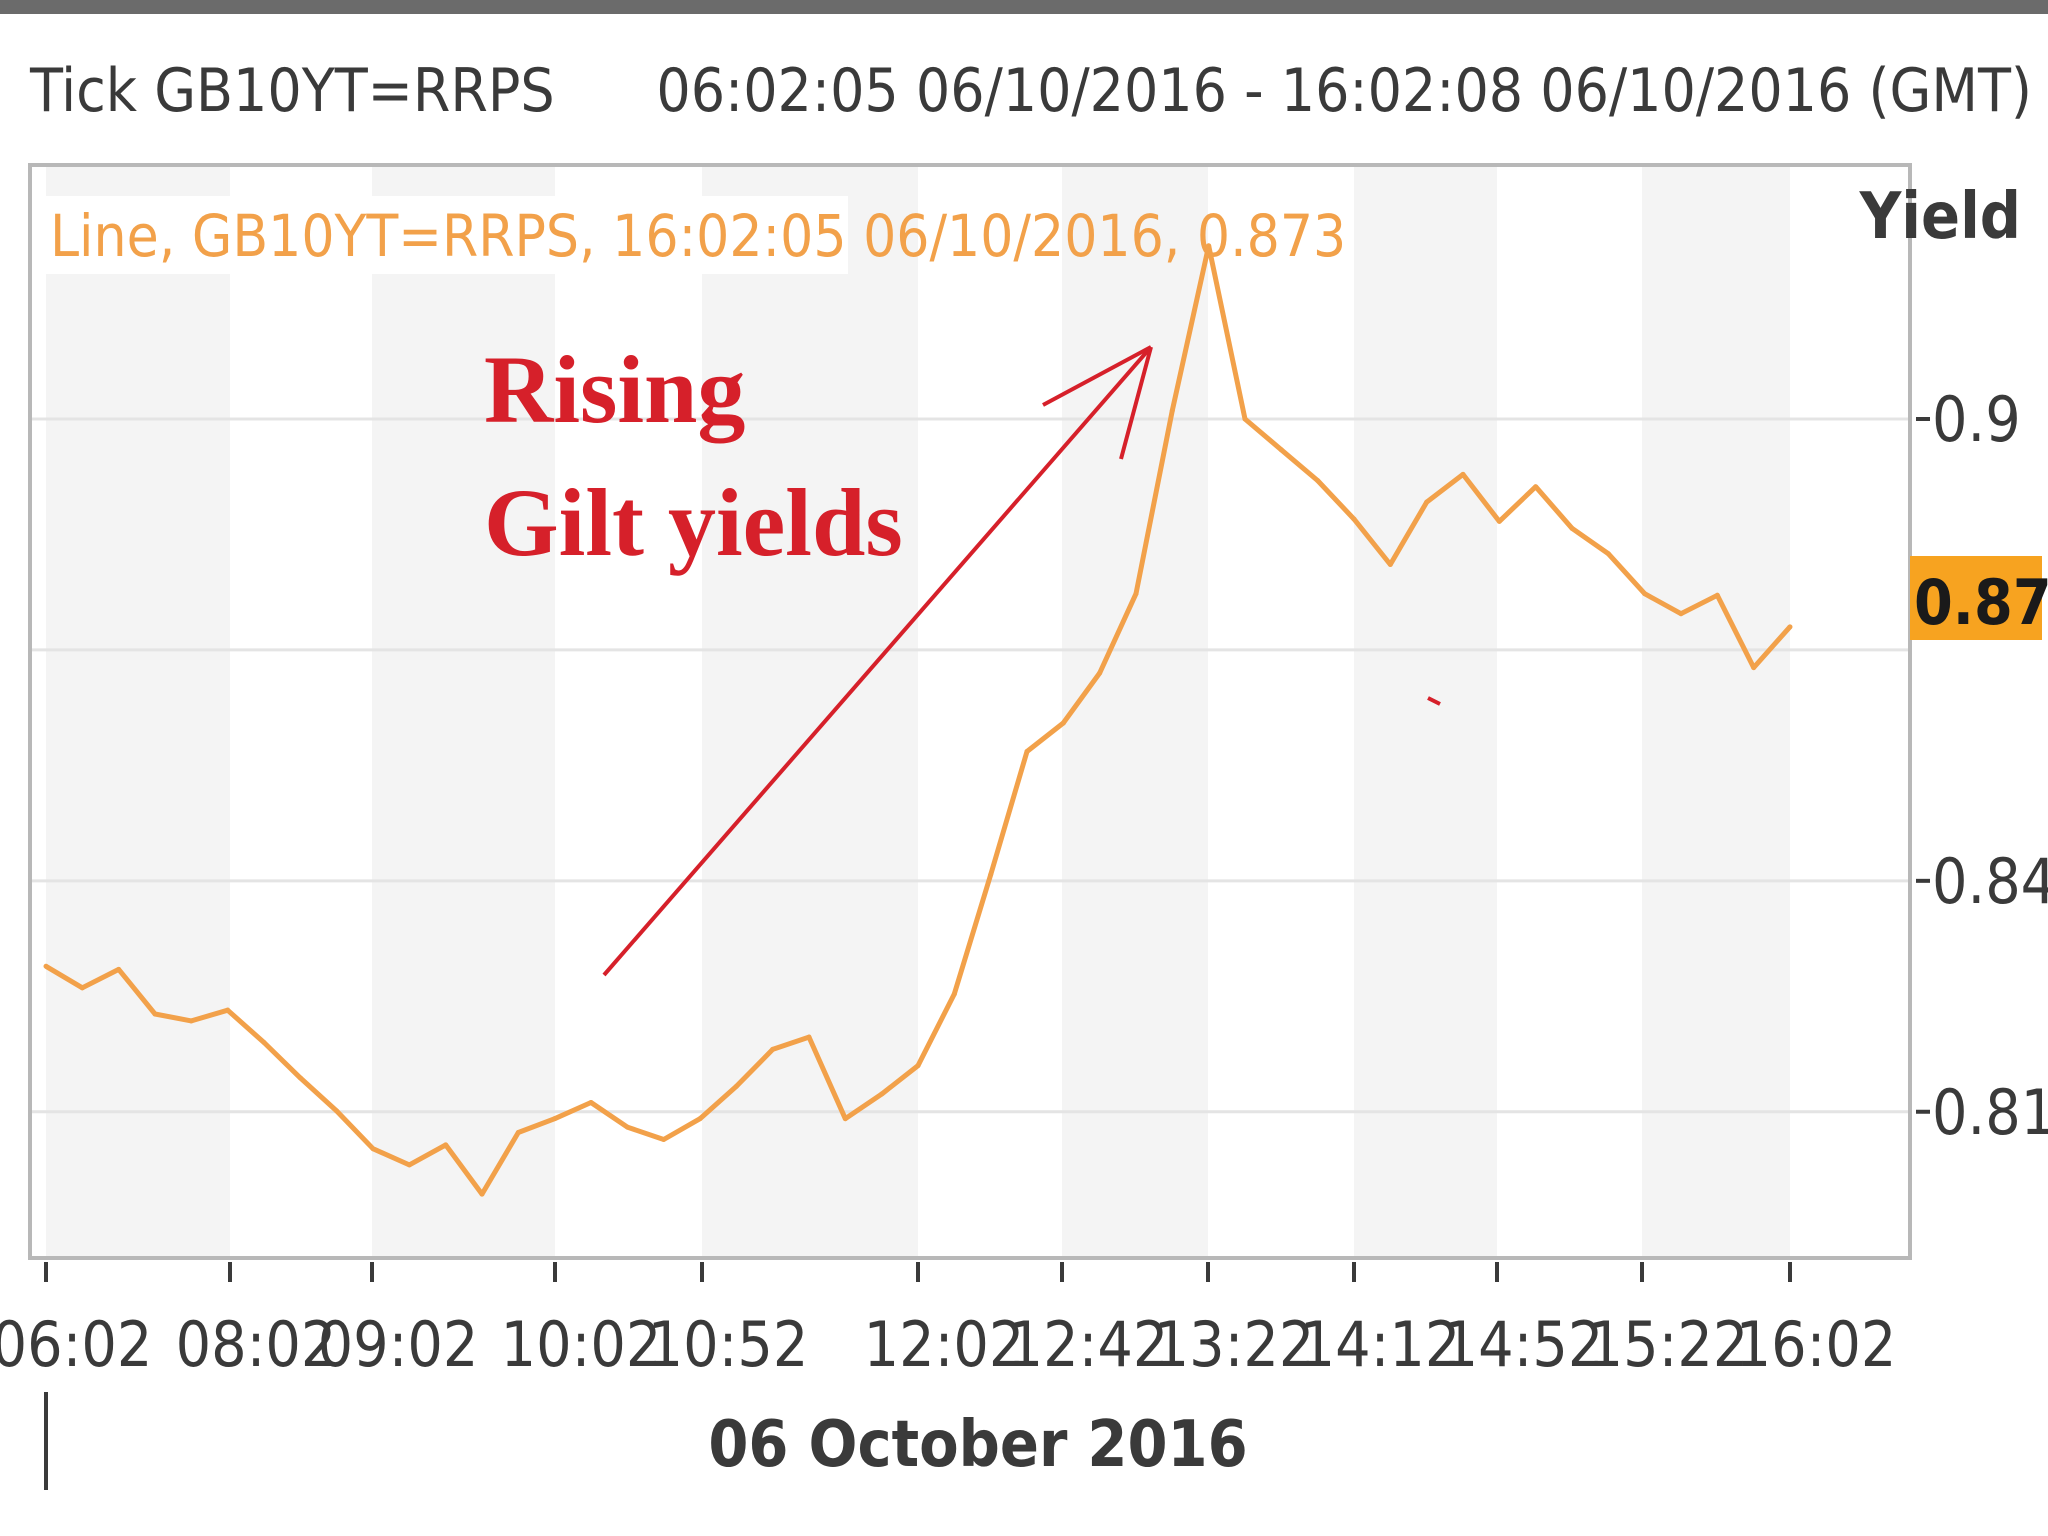 This screenshot has width=2048, height=1536. What do you see at coordinates (76, 1344) in the screenshot?
I see `x-tick-label: 06:02` at bounding box center [76, 1344].